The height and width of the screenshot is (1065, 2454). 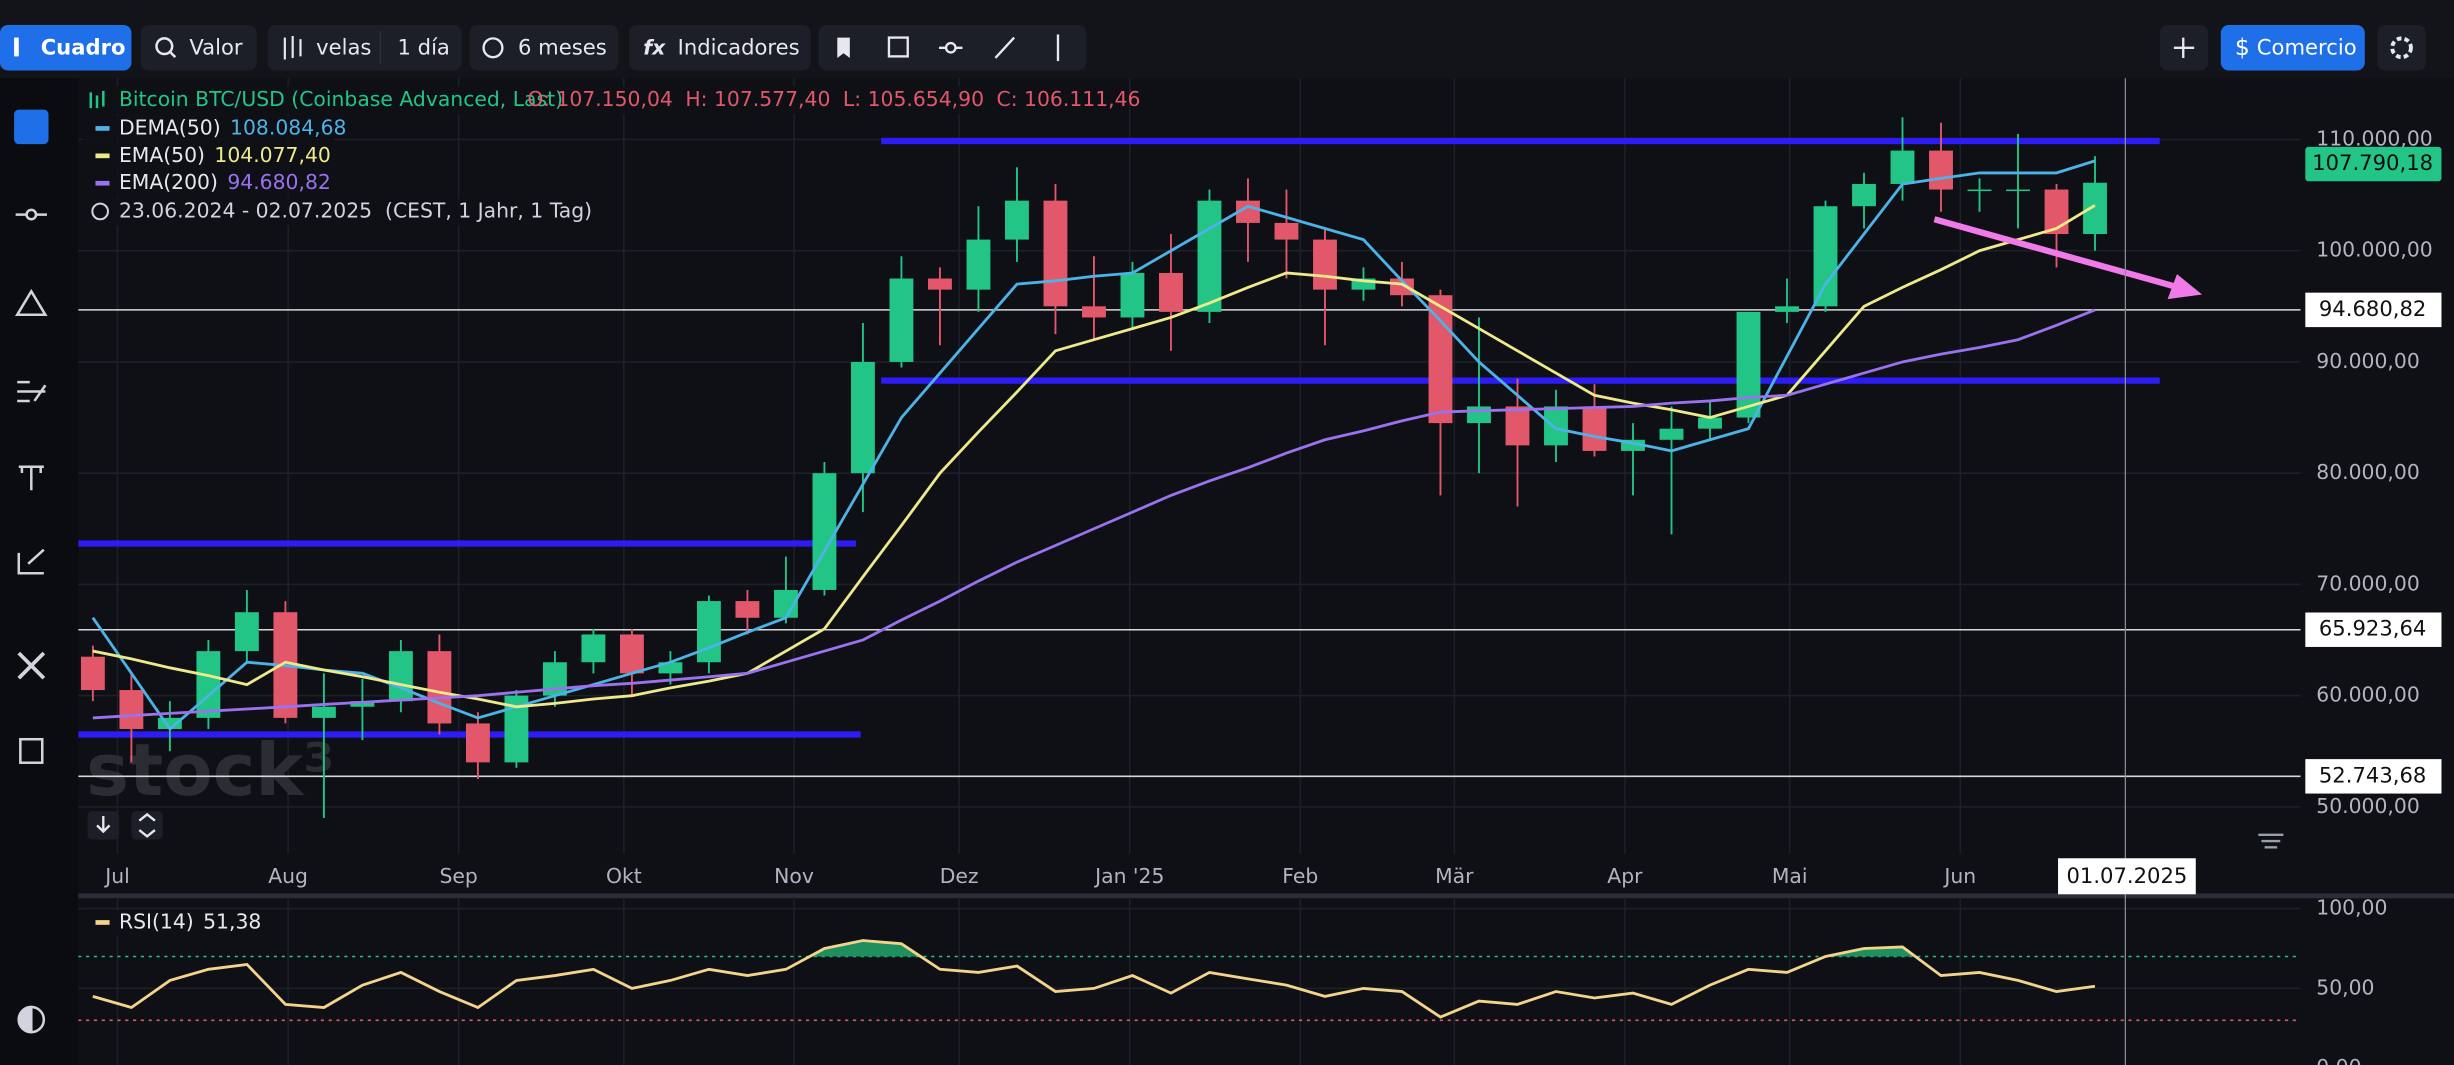 I want to click on y-tick-label: 70.000,00, so click(x=2368, y=583).